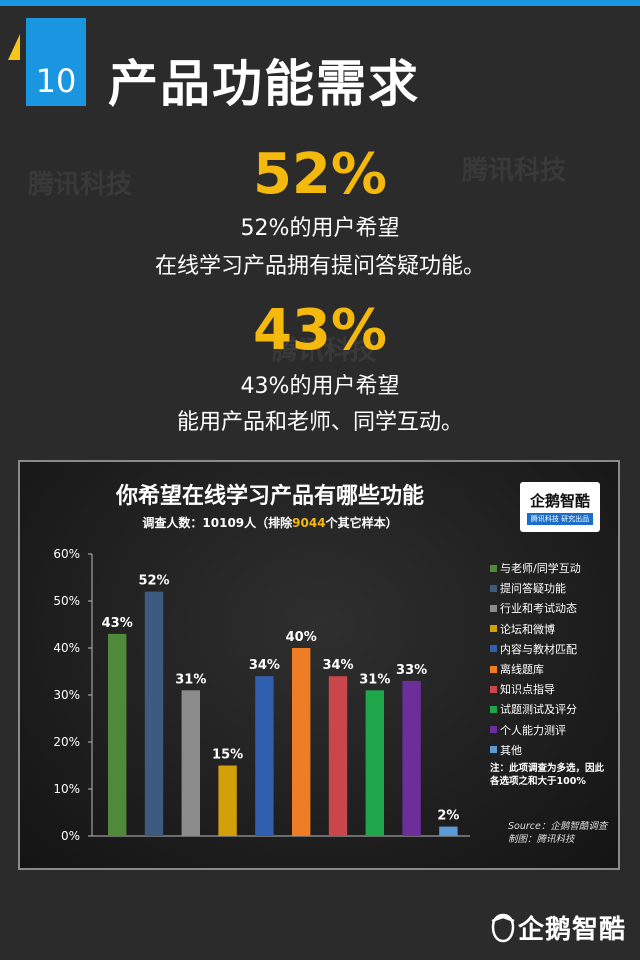  What do you see at coordinates (70, 836) in the screenshot?
I see `y-tick-label: 0%` at bounding box center [70, 836].